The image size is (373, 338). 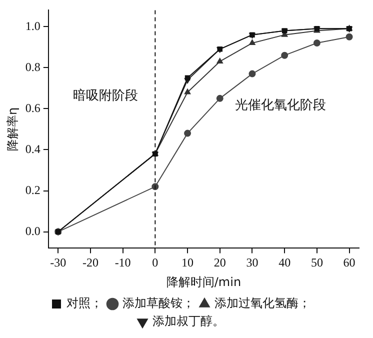 What do you see at coordinates (155, 263) in the screenshot?
I see `x-tick-label: 0` at bounding box center [155, 263].